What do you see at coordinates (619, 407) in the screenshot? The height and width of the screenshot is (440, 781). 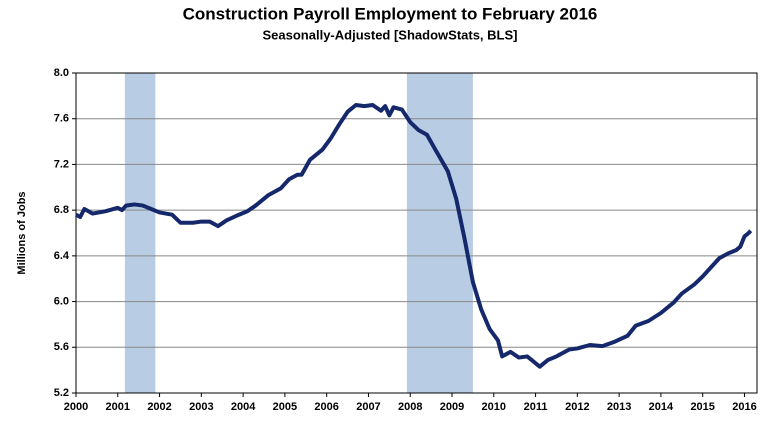 I see `x-tick-label: 2013` at bounding box center [619, 407].